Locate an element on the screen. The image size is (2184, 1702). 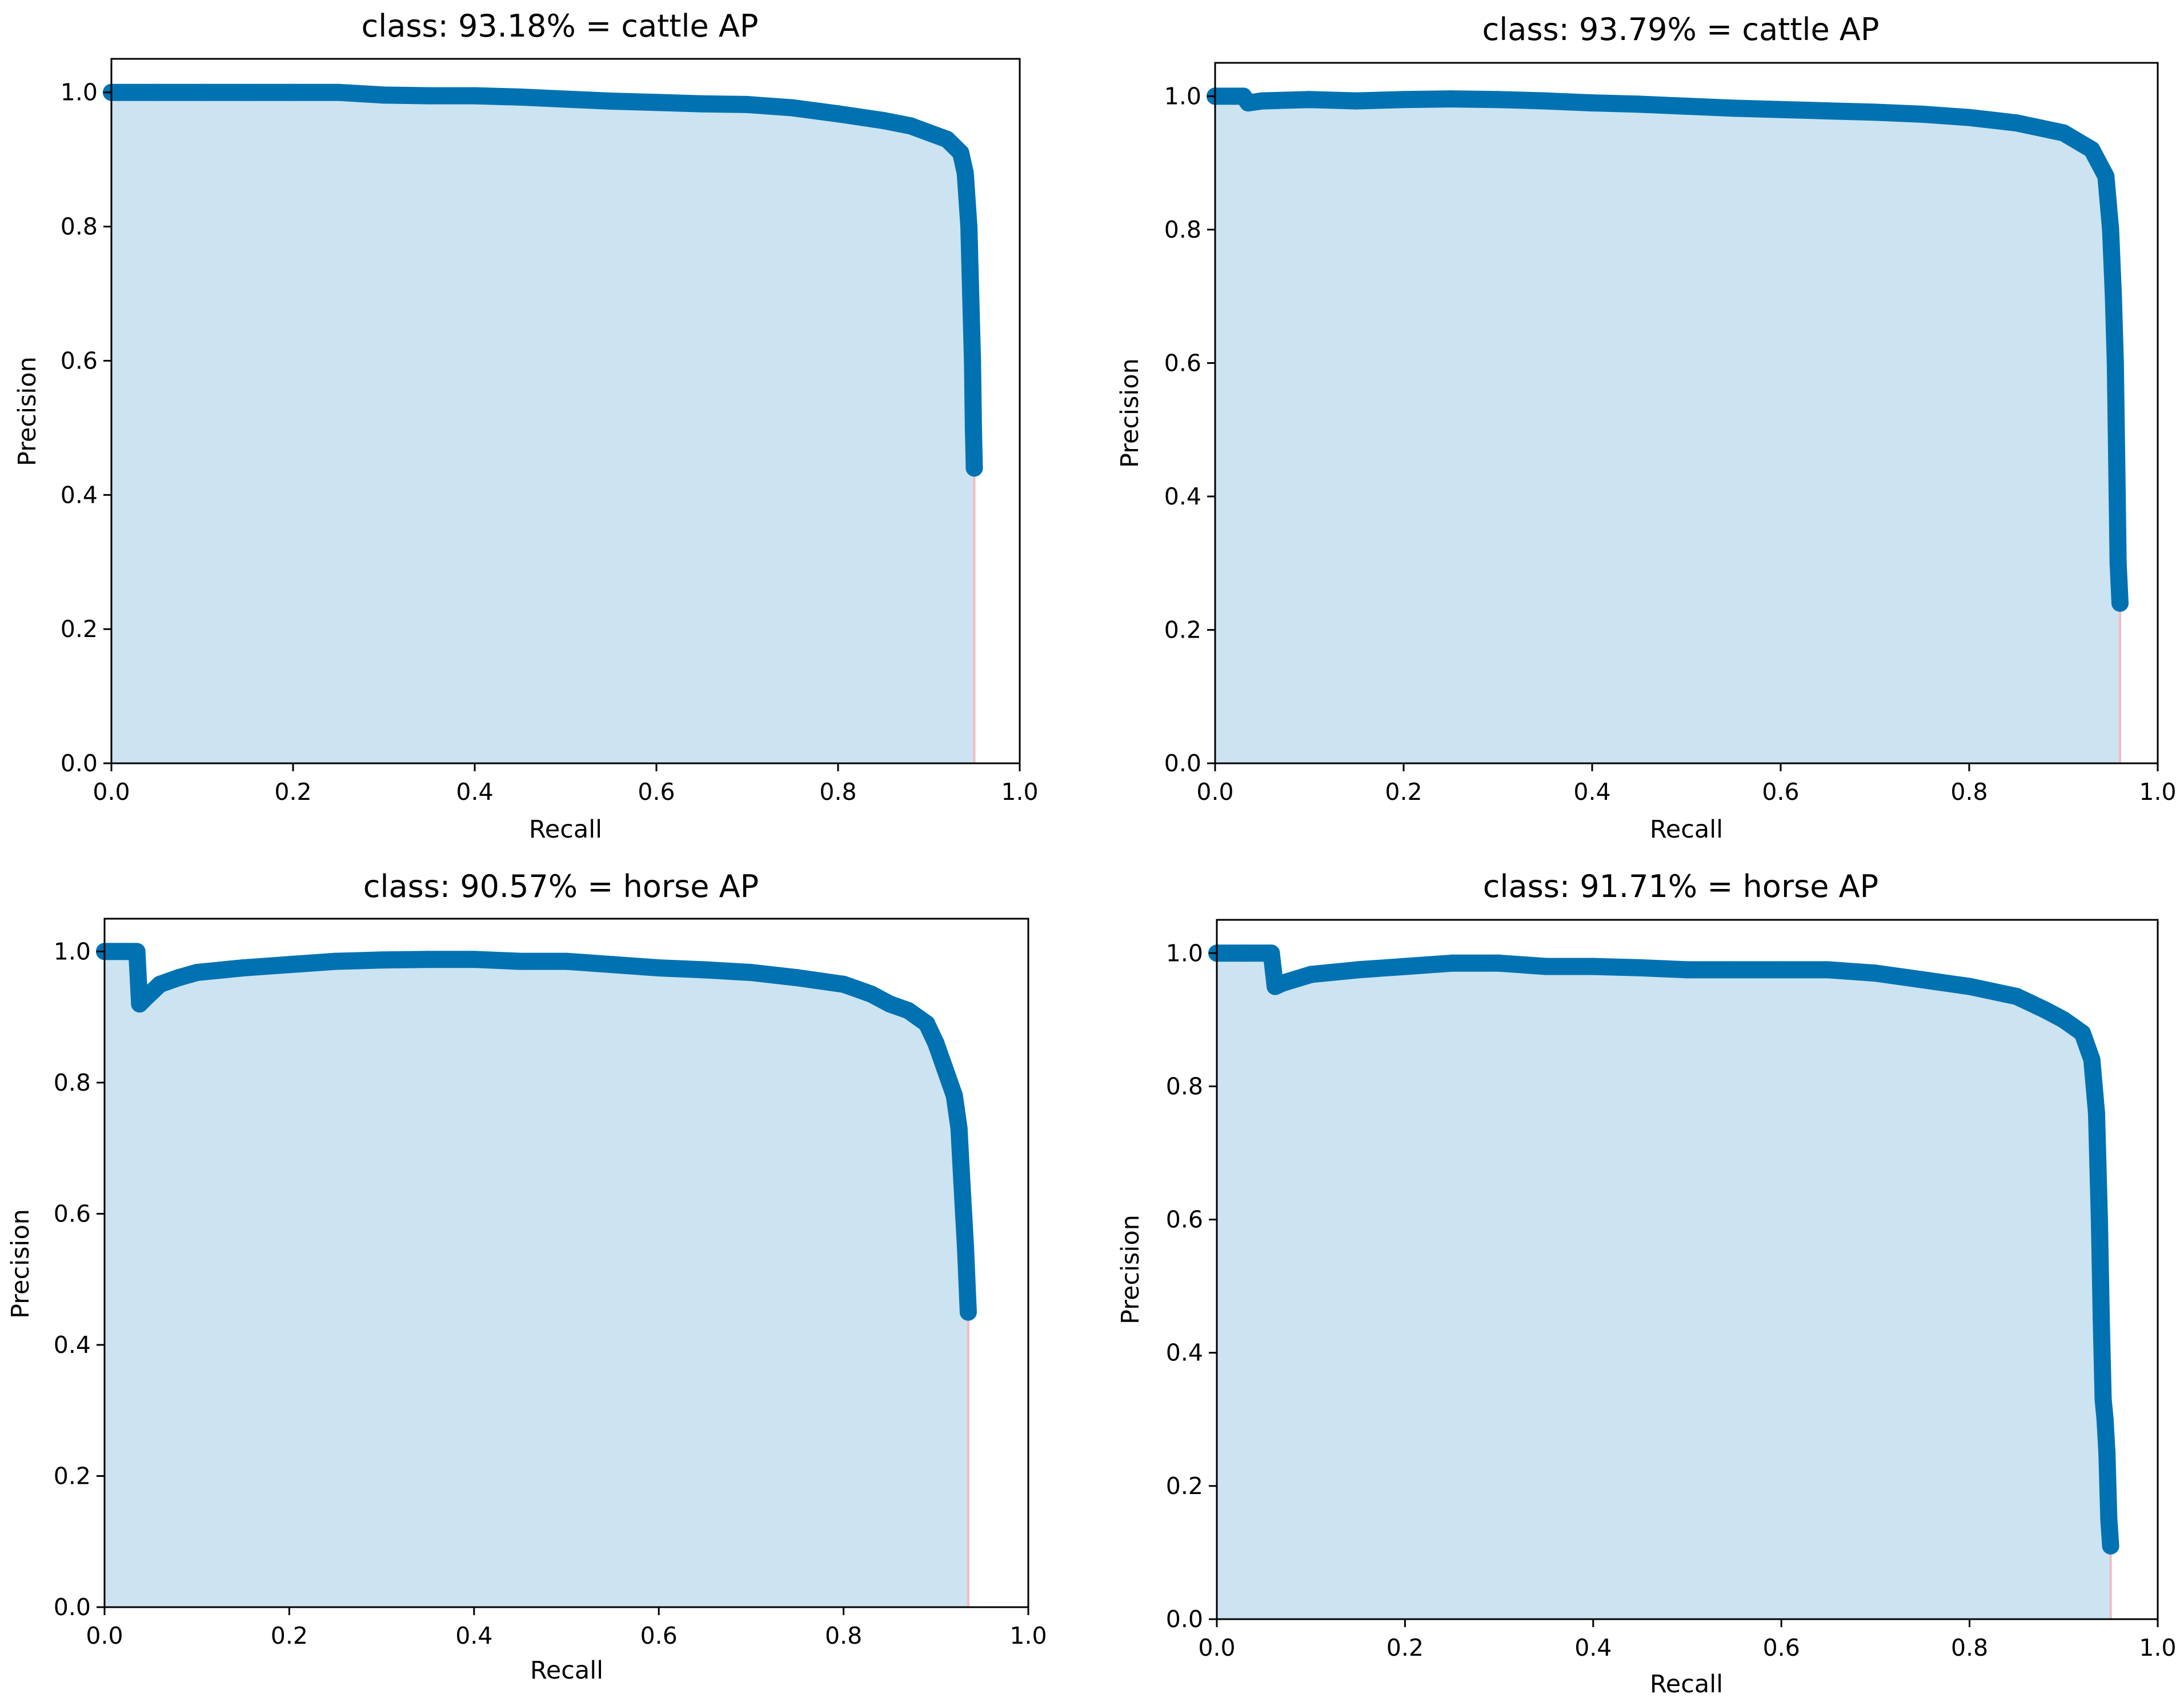
subplot-2-title: class: 93.79% = cattle AP is located at coordinates (1681, 29).